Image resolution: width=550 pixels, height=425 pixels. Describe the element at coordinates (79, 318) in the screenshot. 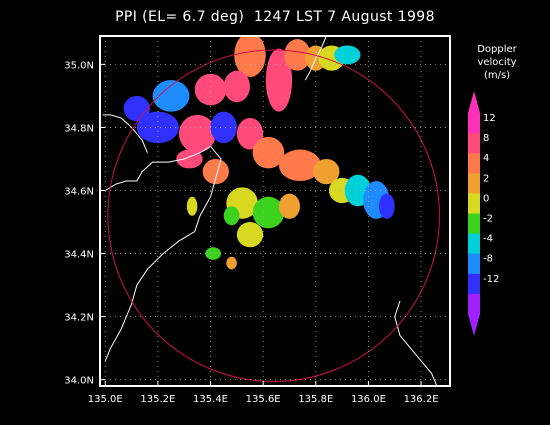

I see `y-tick-label-1: 34.2N` at that location.